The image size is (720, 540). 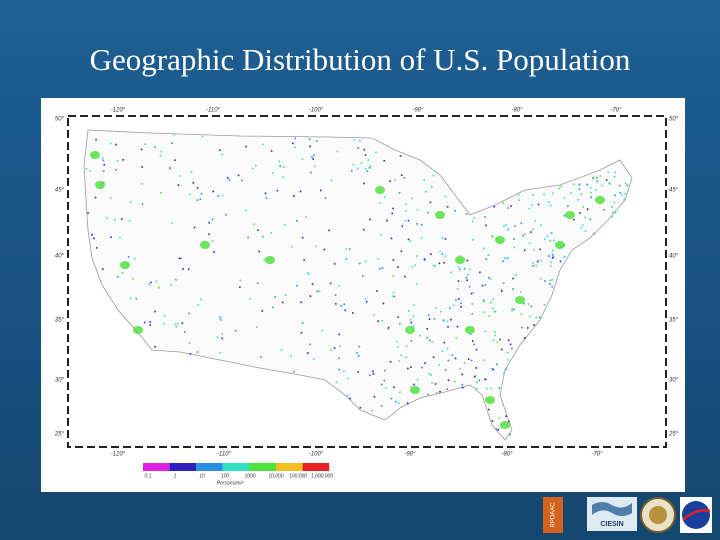 What do you see at coordinates (597, 455) in the screenshot?
I see `lon-label: -70°` at bounding box center [597, 455].